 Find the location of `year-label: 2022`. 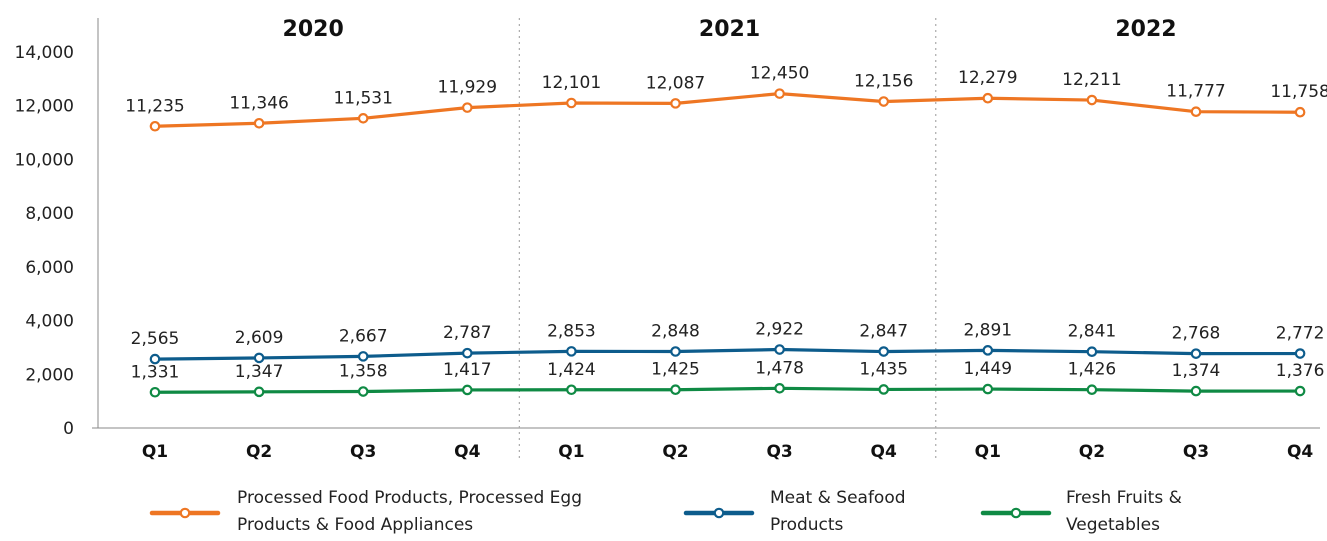

year-label: 2022 is located at coordinates (1145, 29).